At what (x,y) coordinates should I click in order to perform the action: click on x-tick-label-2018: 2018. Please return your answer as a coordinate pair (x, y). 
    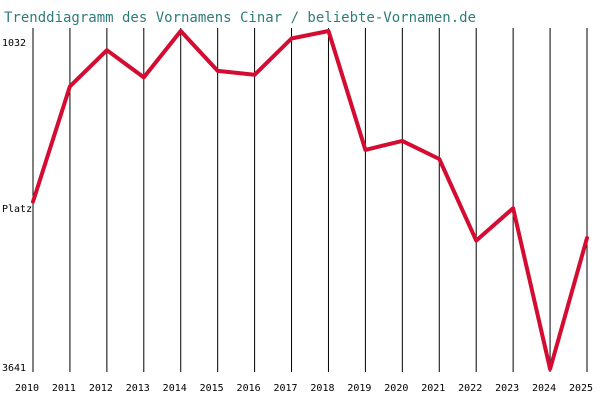
    Looking at the image, I should click on (322, 388).